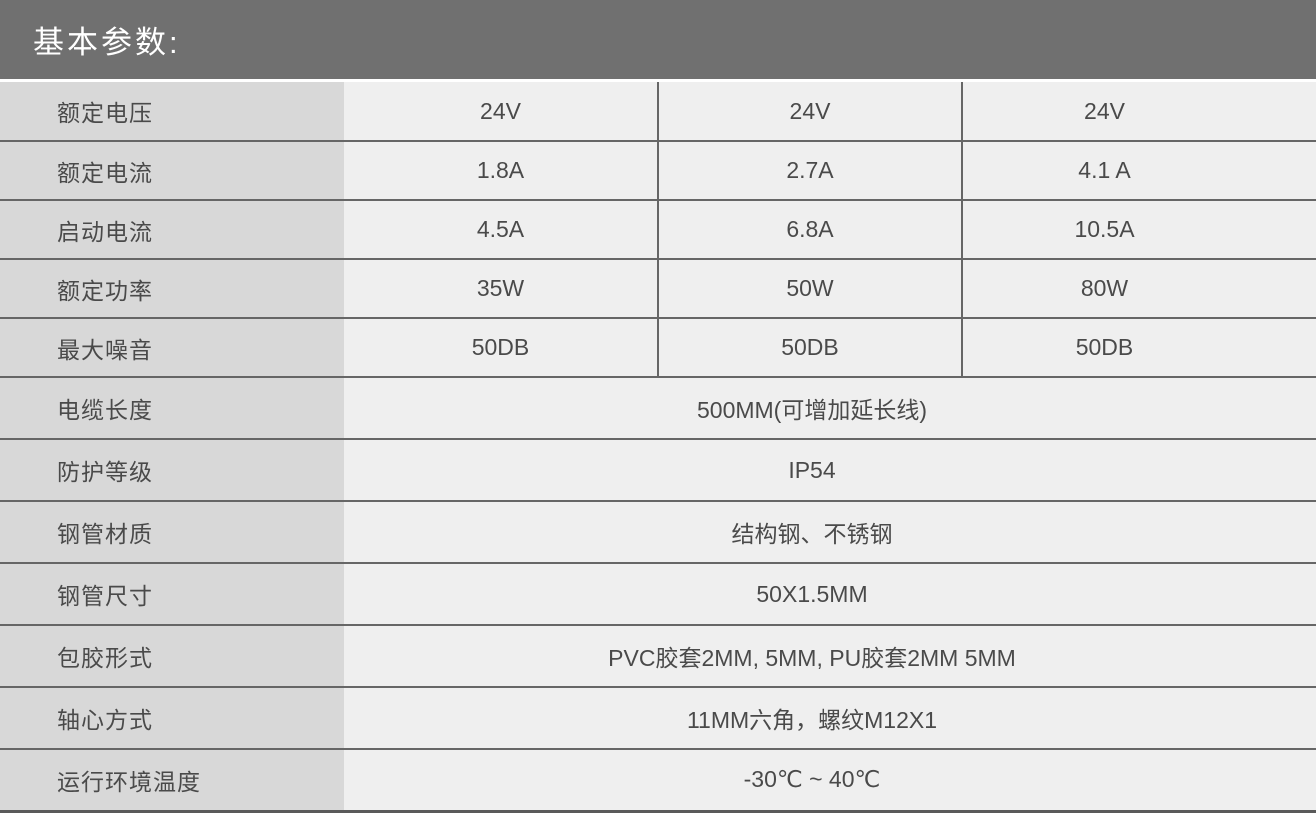  What do you see at coordinates (501, 171) in the screenshot?
I see `value-cell: 1.8A` at bounding box center [501, 171].